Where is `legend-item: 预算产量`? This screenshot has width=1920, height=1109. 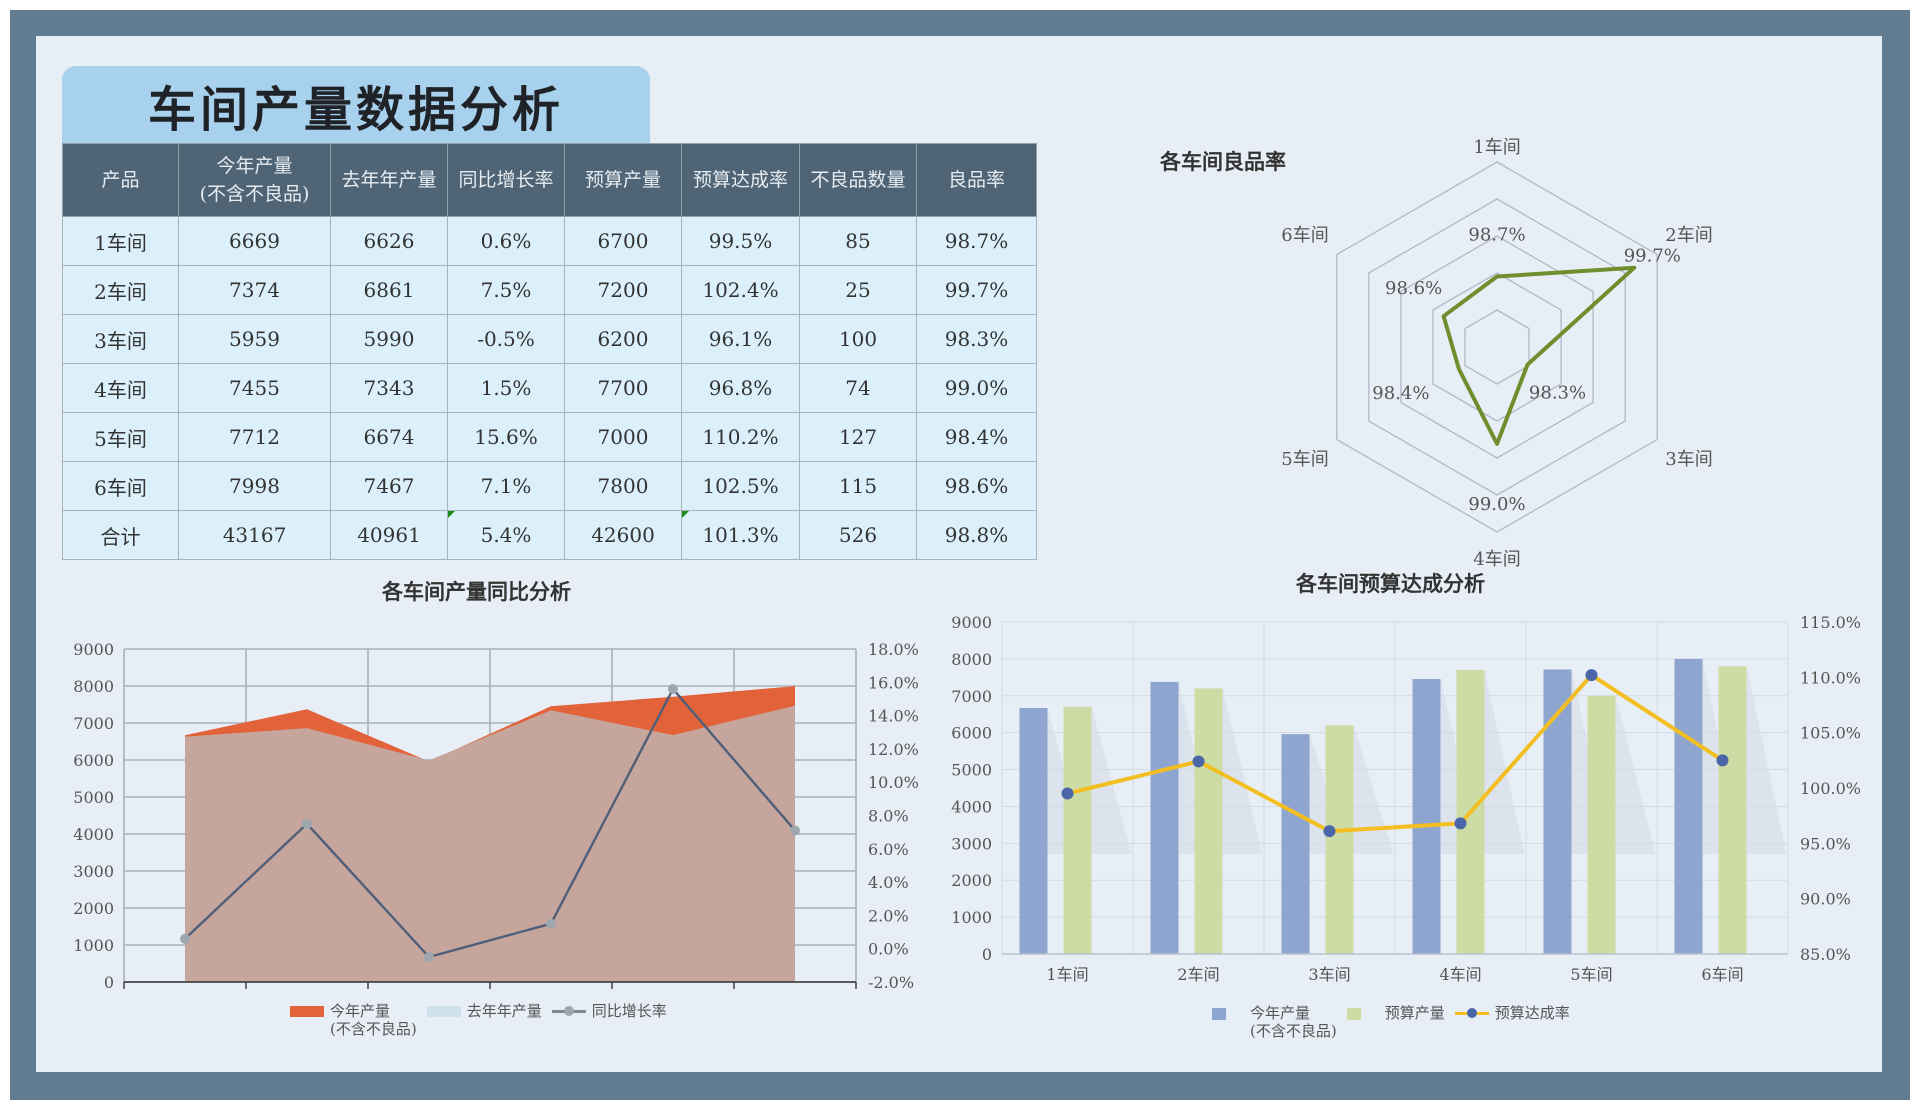
legend-item: 预算产量 is located at coordinates (1395, 1013).